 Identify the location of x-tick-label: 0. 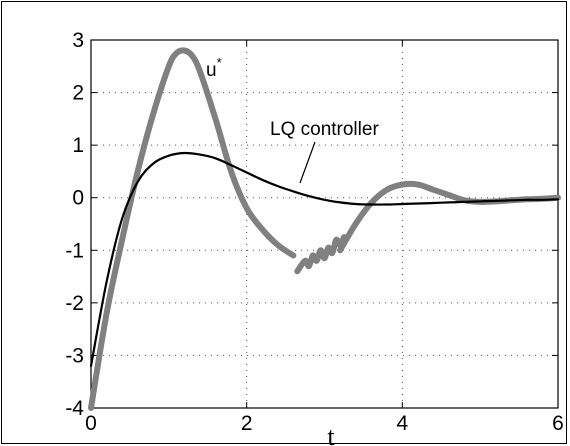
(91, 423).